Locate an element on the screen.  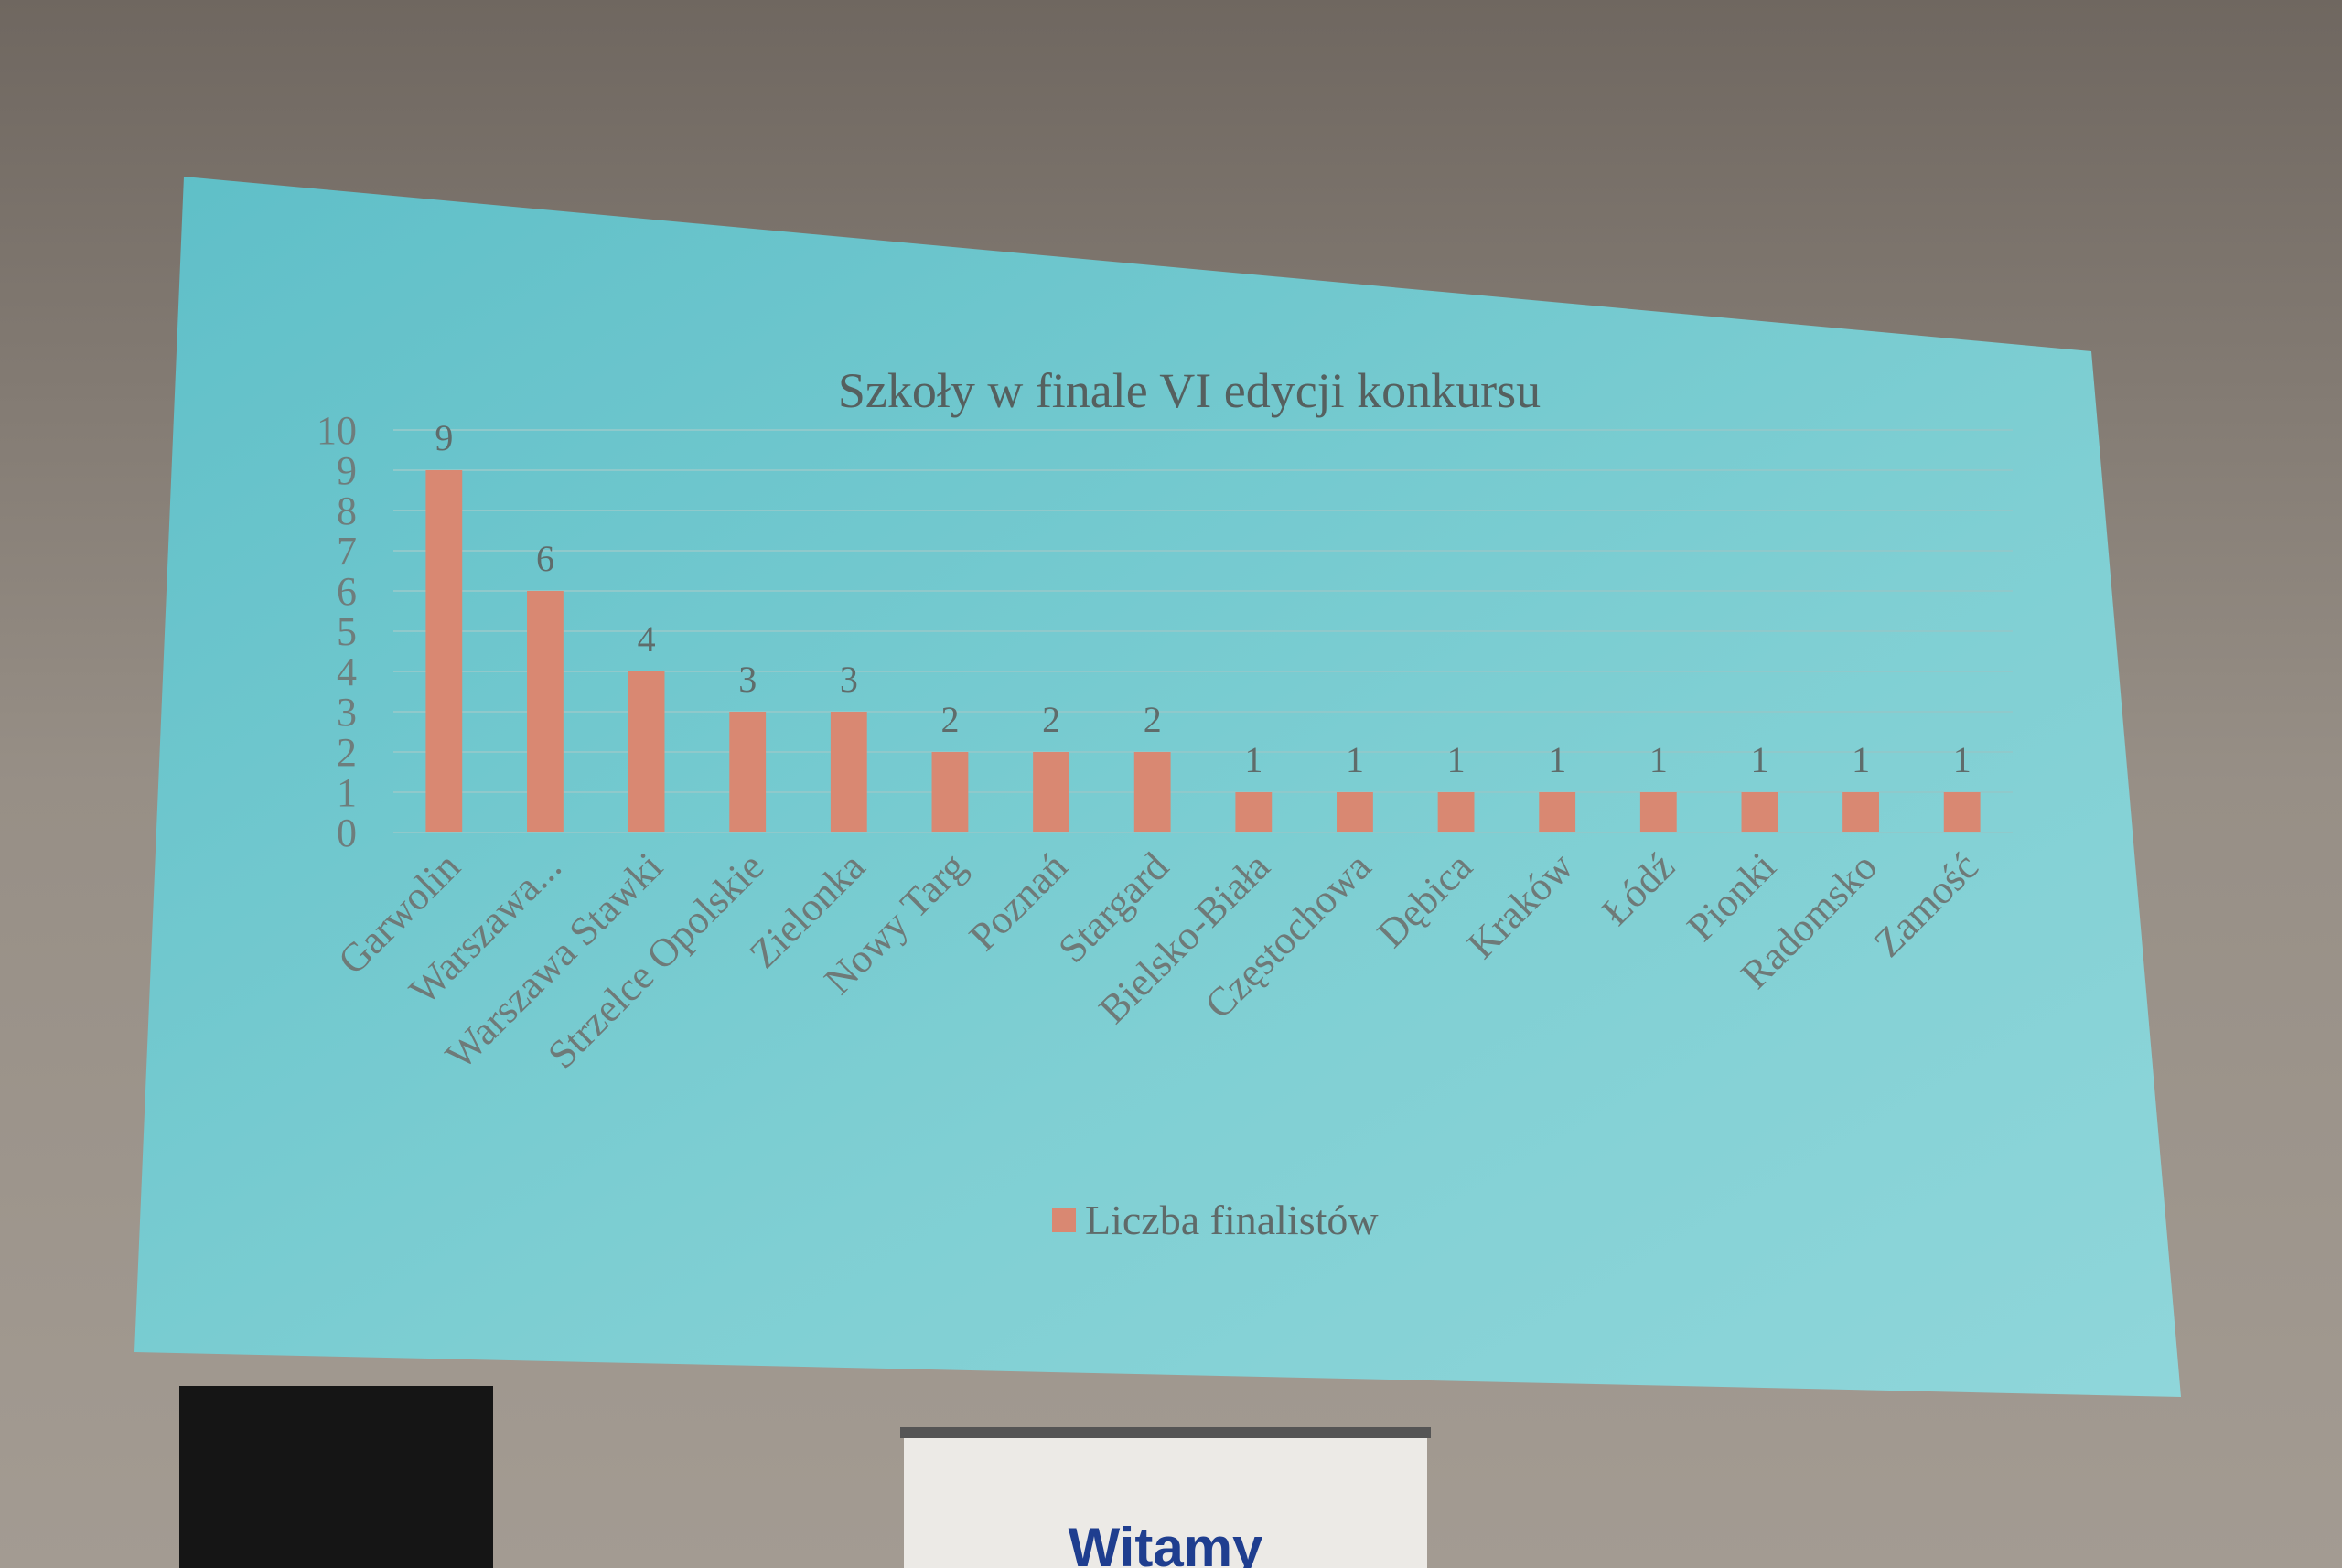
y-tick-label: 7 is located at coordinates (347, 551).